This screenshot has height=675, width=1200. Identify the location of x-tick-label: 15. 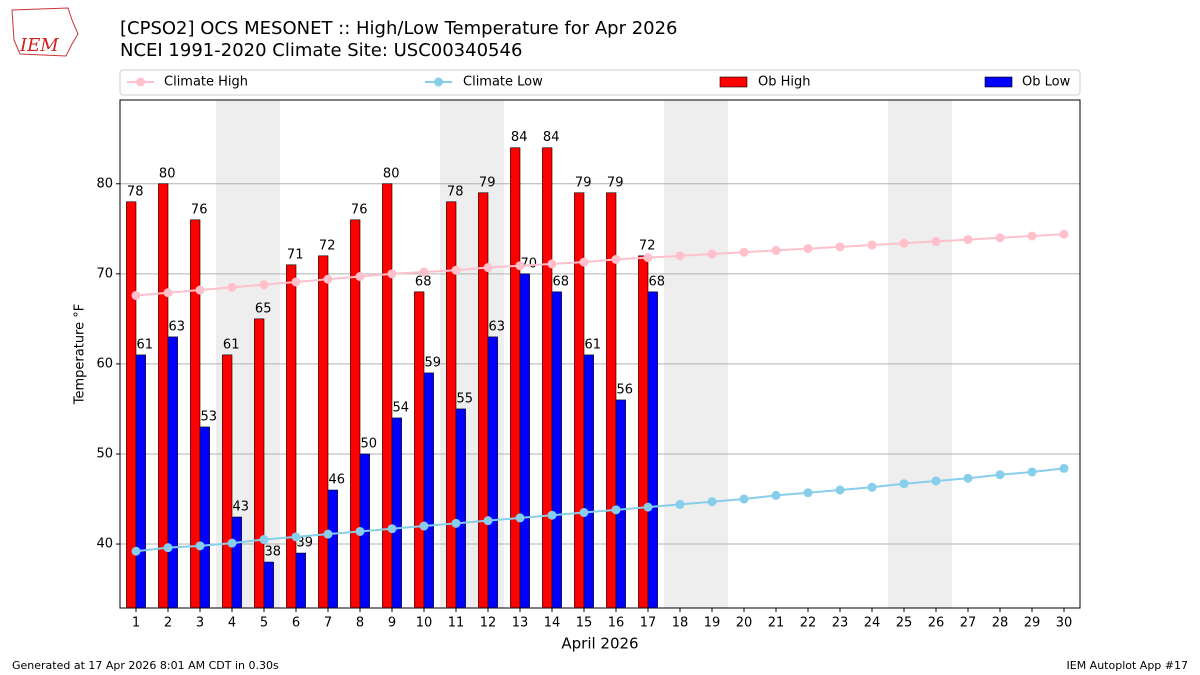
(584, 623).